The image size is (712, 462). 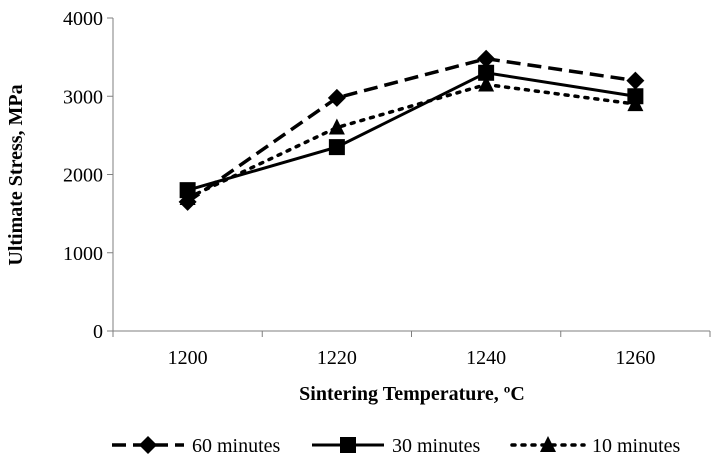 I want to click on legend-item: 10 minutes, so click(x=595, y=446).